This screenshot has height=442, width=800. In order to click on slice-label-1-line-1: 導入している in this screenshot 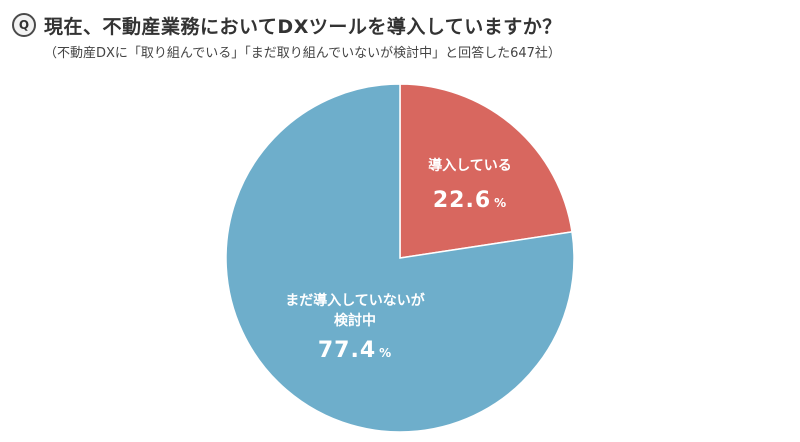, I will do `click(470, 165)`.